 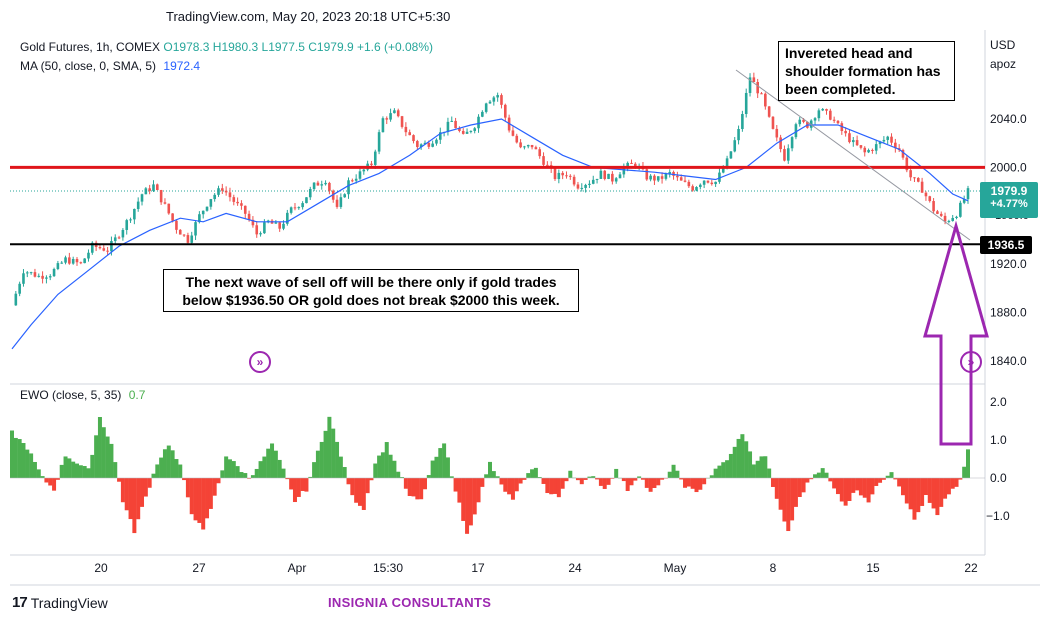 I want to click on time-tick-label: Apr, so click(x=297, y=568).